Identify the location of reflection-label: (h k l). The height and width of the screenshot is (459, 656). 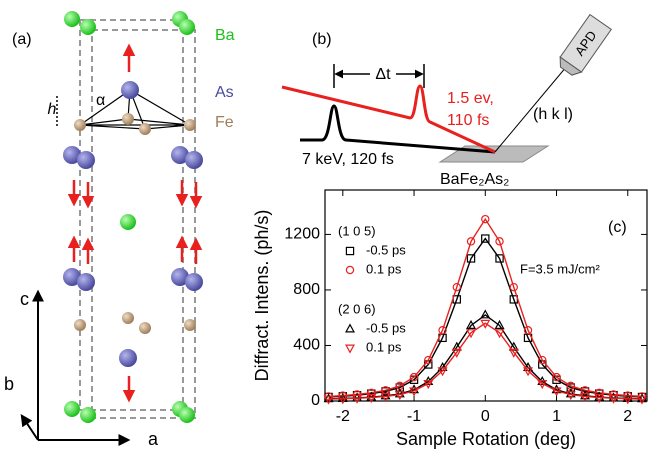
(553, 114).